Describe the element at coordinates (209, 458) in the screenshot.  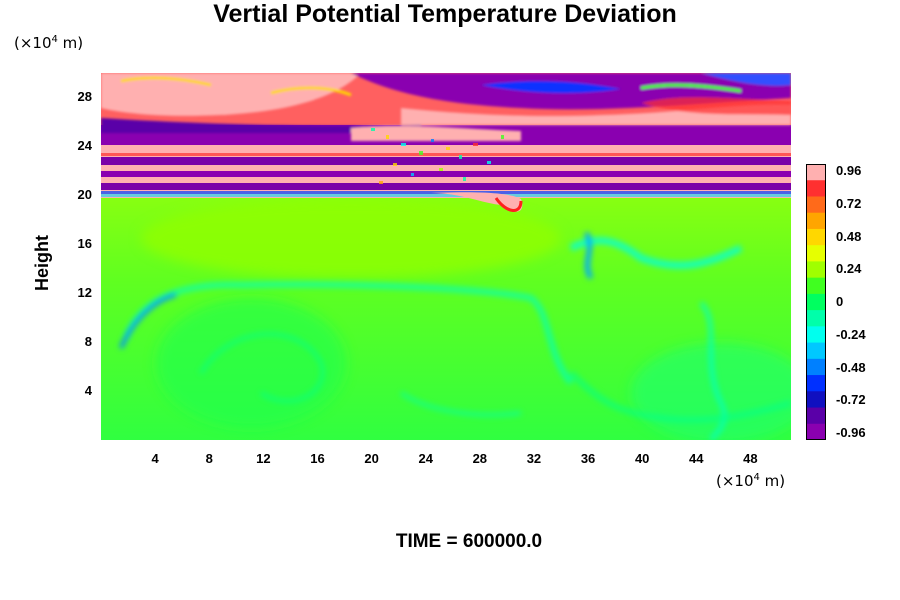
I see `x-tick-label: 8` at that location.